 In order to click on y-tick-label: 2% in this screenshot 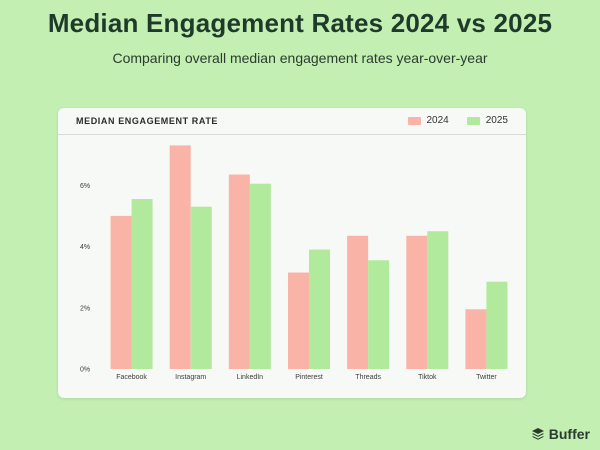, I will do `click(85, 308)`.